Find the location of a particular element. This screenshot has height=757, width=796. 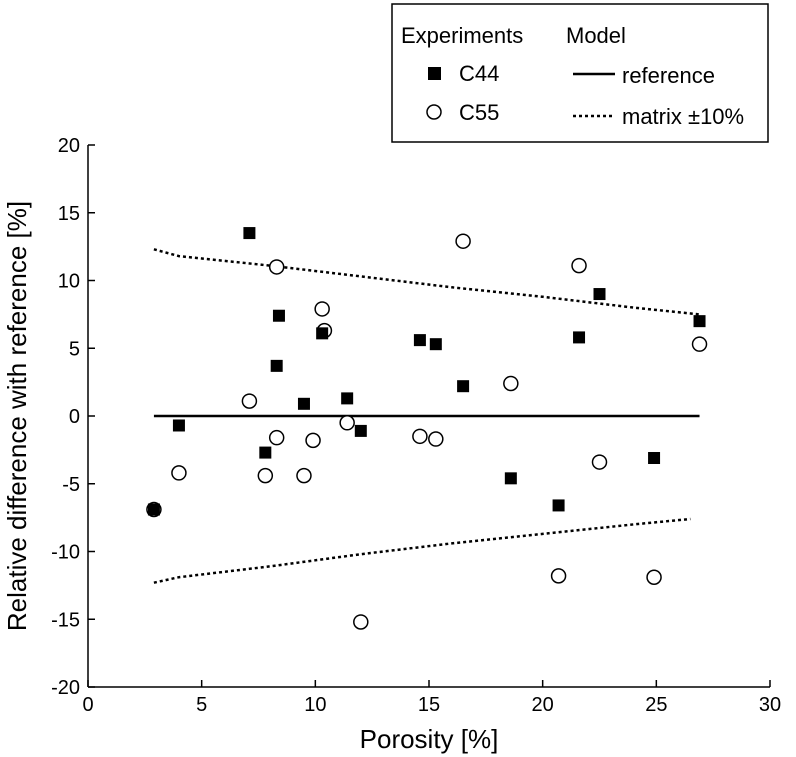

y-tick-label: -5 is located at coordinates (71, 485).